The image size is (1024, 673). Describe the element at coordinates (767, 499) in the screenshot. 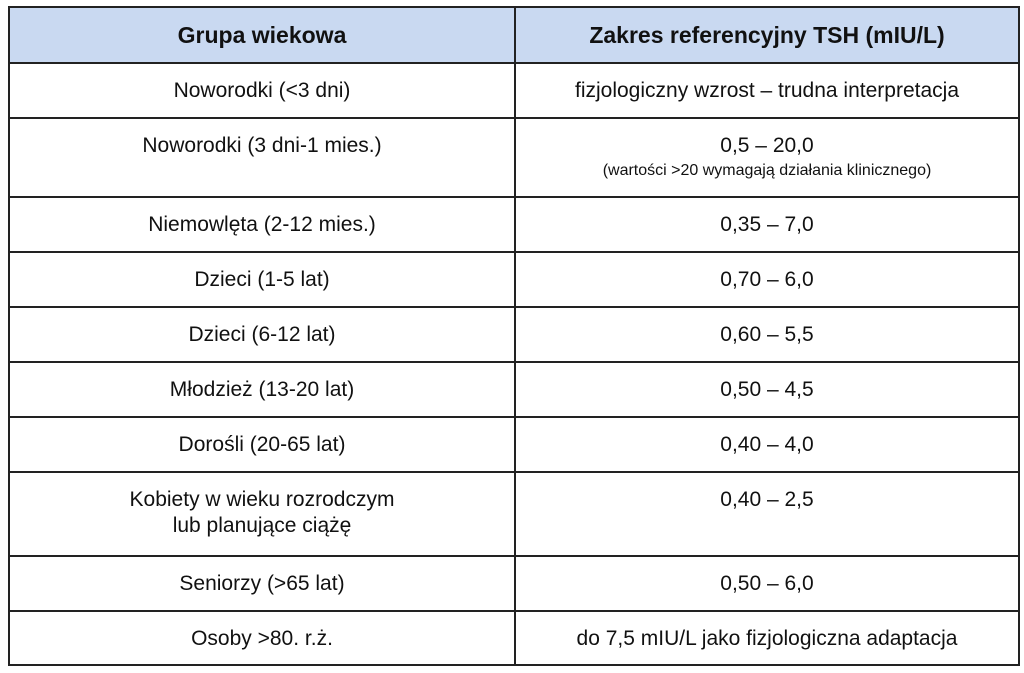

I see `tsh-range-value: 0,40 – 2,5` at that location.